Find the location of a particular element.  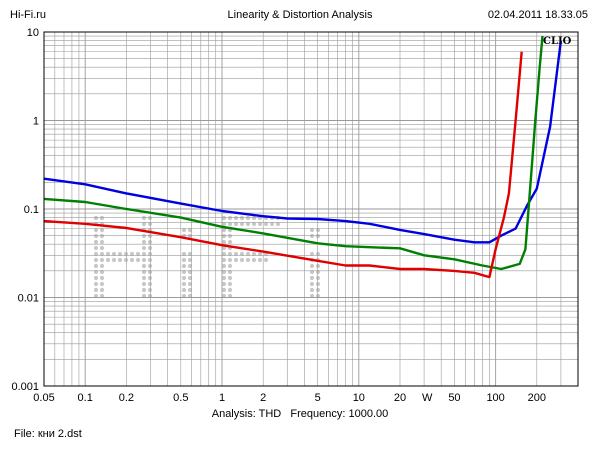

x-tick-label: 0.1 is located at coordinates (85, 398).